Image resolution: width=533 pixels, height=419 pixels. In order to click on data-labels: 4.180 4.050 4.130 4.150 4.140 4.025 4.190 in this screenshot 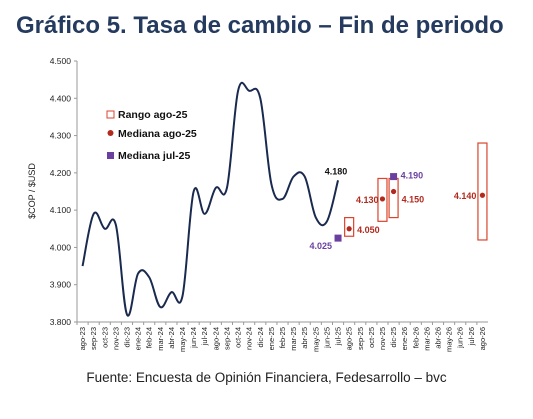, I will do `click(393, 208)`.